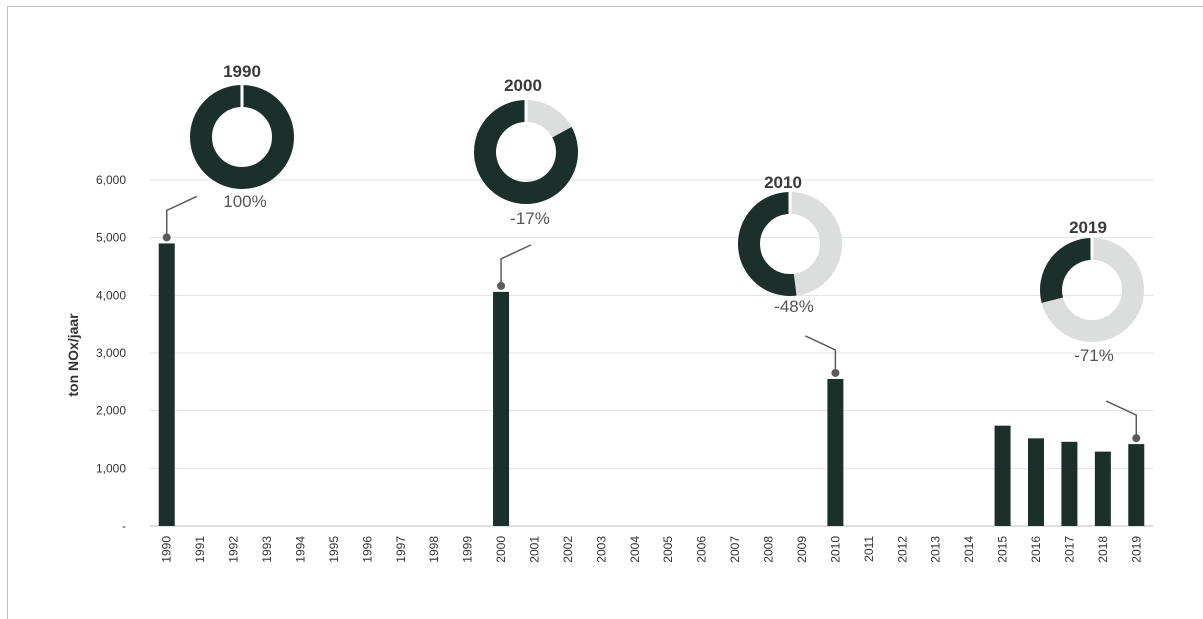 Image resolution: width=1203 pixels, height=619 pixels. I want to click on y-tick-label: 6,000, so click(111, 180).